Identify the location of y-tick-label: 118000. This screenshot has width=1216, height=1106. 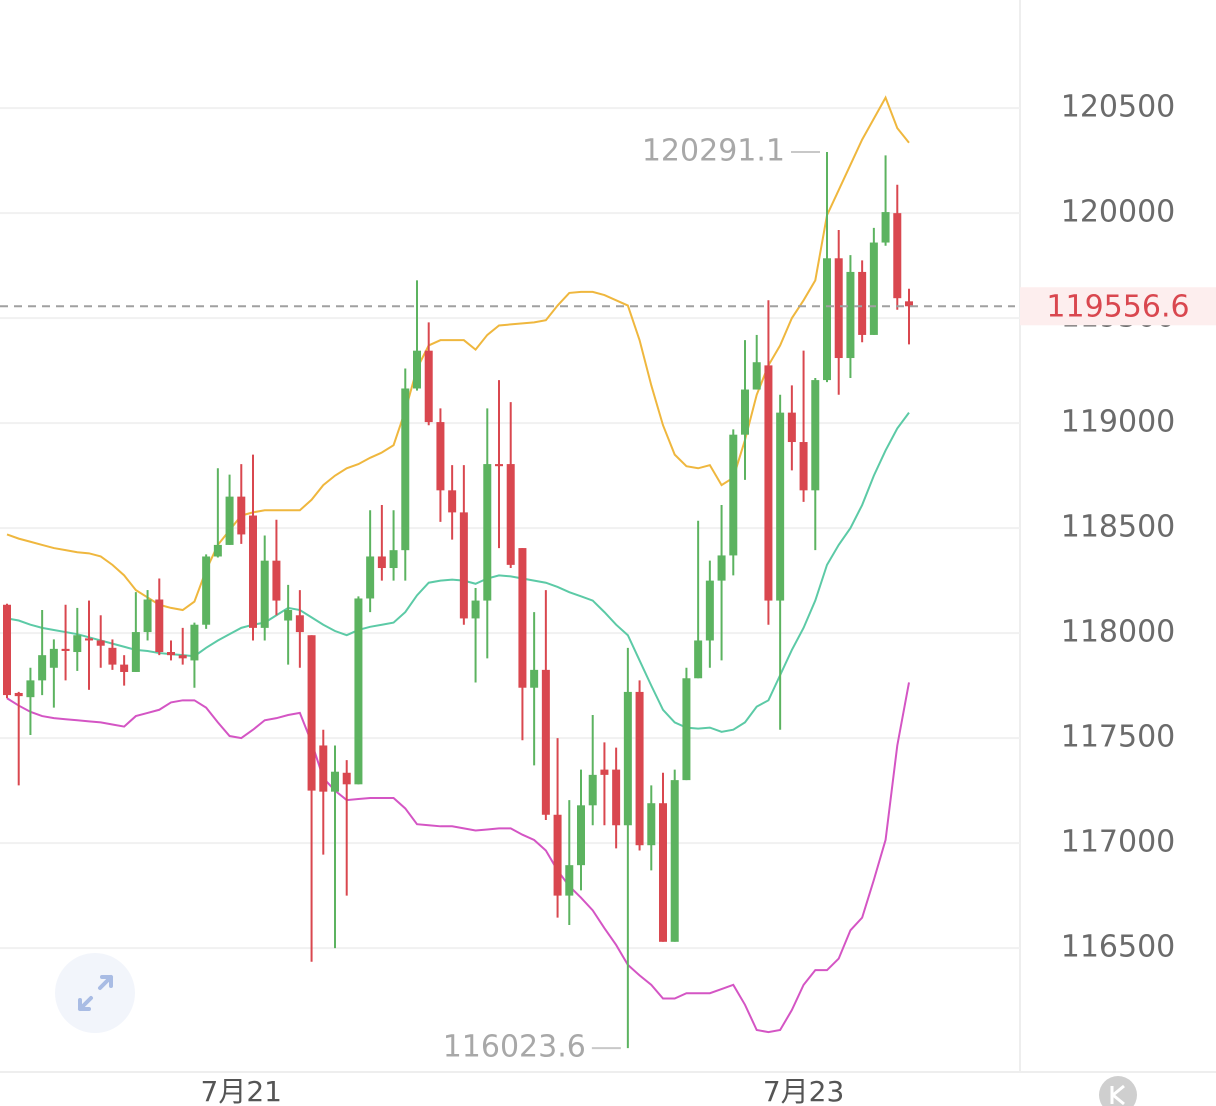
(1118, 632).